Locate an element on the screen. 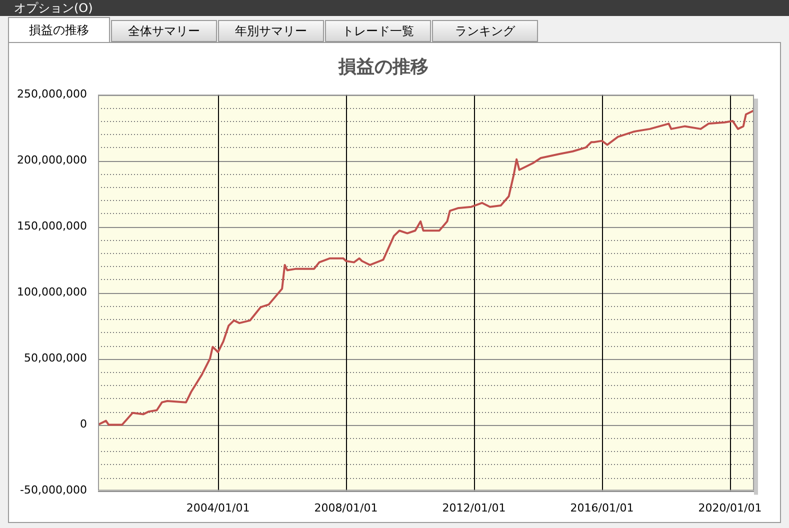 The width and height of the screenshot is (789, 528). y-tick-label: 150,000,000 is located at coordinates (52, 226).